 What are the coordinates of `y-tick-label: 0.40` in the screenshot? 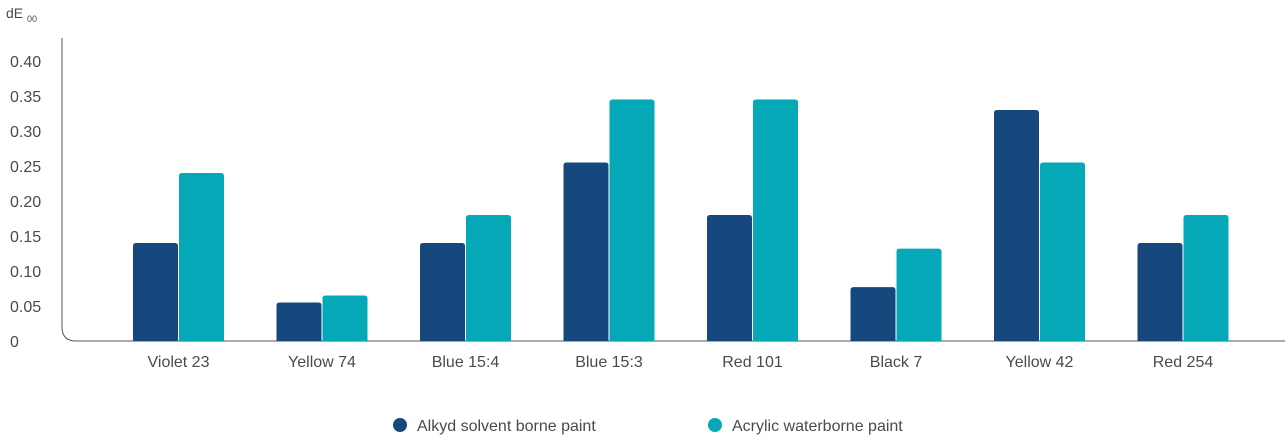 It's located at (25, 62).